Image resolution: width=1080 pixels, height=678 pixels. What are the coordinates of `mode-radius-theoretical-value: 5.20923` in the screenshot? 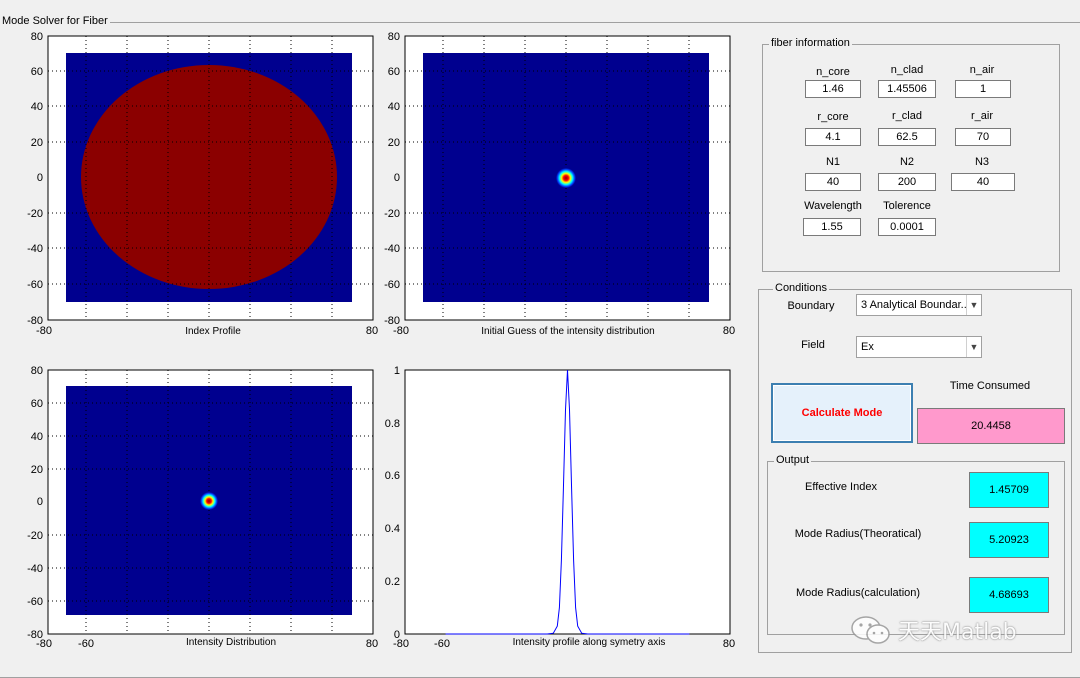 It's located at (1009, 540).